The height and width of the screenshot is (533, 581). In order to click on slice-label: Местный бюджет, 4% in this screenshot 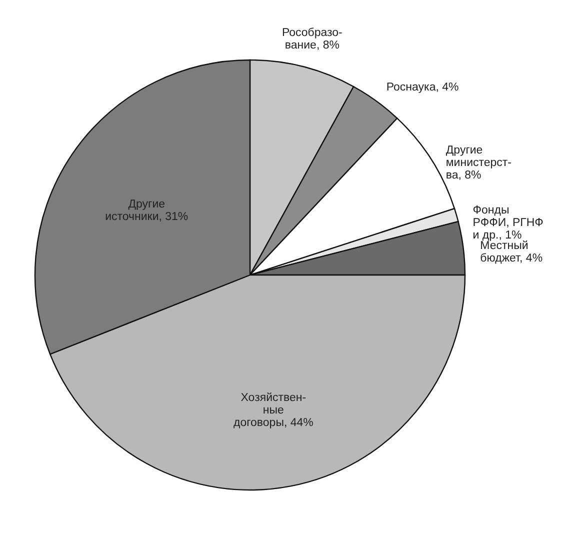, I will do `click(511, 252)`.